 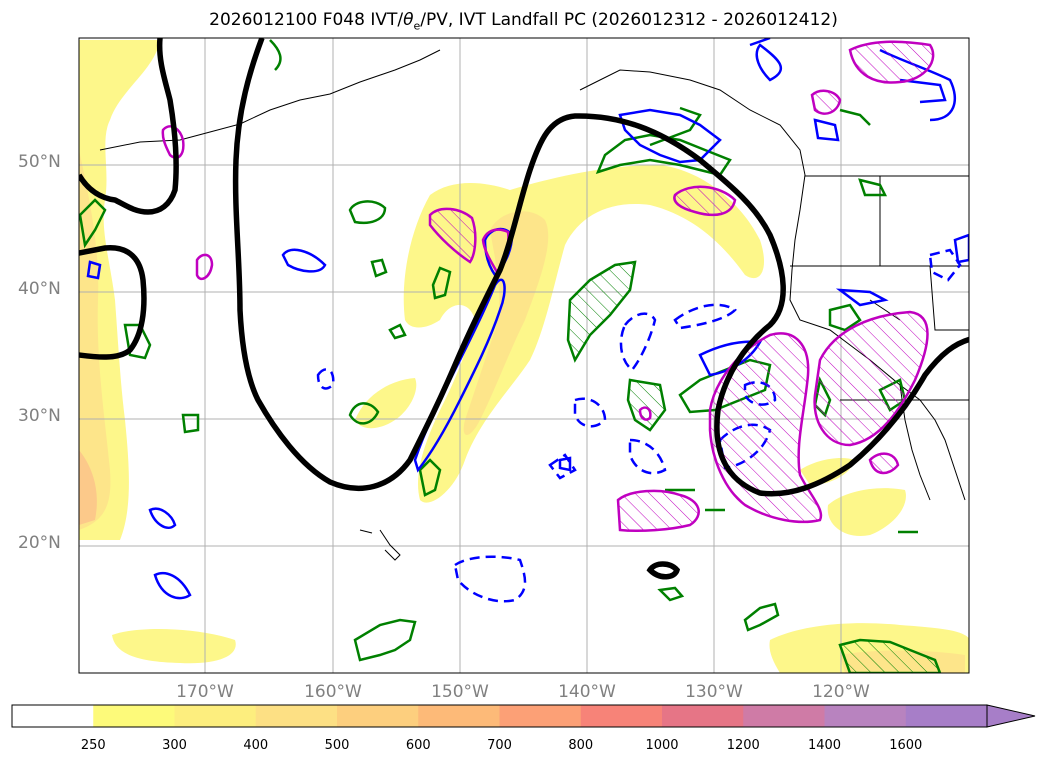 What do you see at coordinates (418, 745) in the screenshot?
I see `colorbar-tick-label: 600` at bounding box center [418, 745].